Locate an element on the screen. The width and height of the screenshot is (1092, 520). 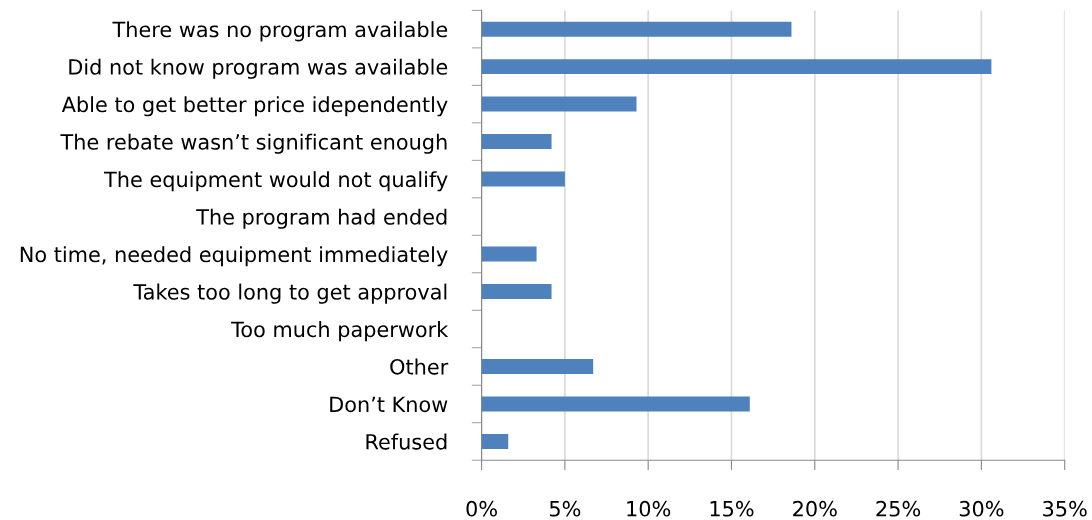
x-tick-label: 20% is located at coordinates (815, 508).